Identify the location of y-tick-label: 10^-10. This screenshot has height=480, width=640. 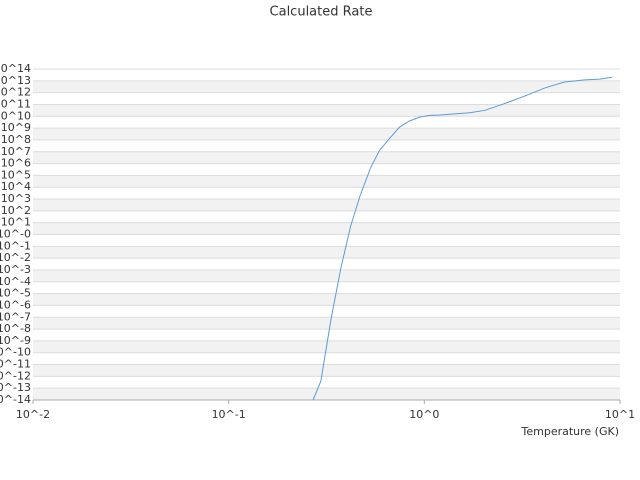
(15, 352).